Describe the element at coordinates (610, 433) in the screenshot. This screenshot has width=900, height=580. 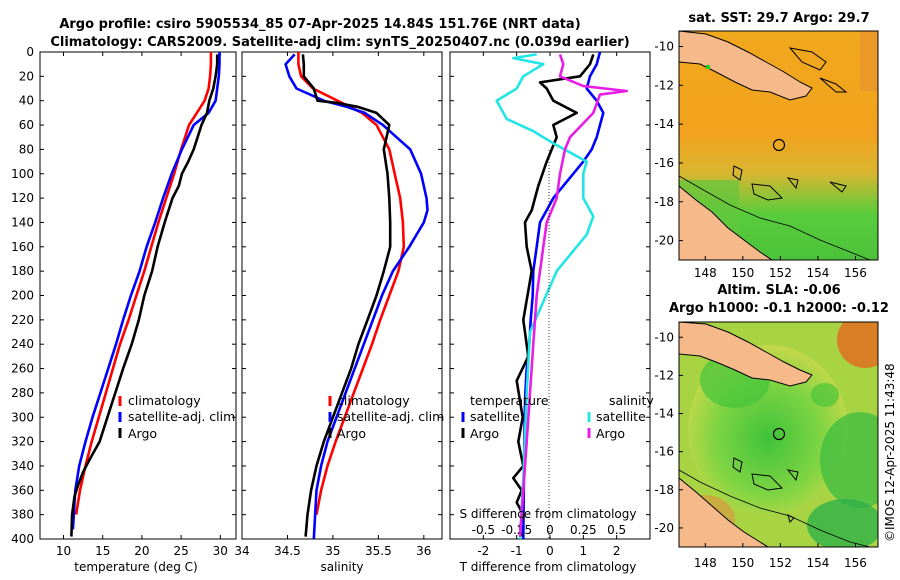
I see `legend-sal-argo: Argo` at that location.